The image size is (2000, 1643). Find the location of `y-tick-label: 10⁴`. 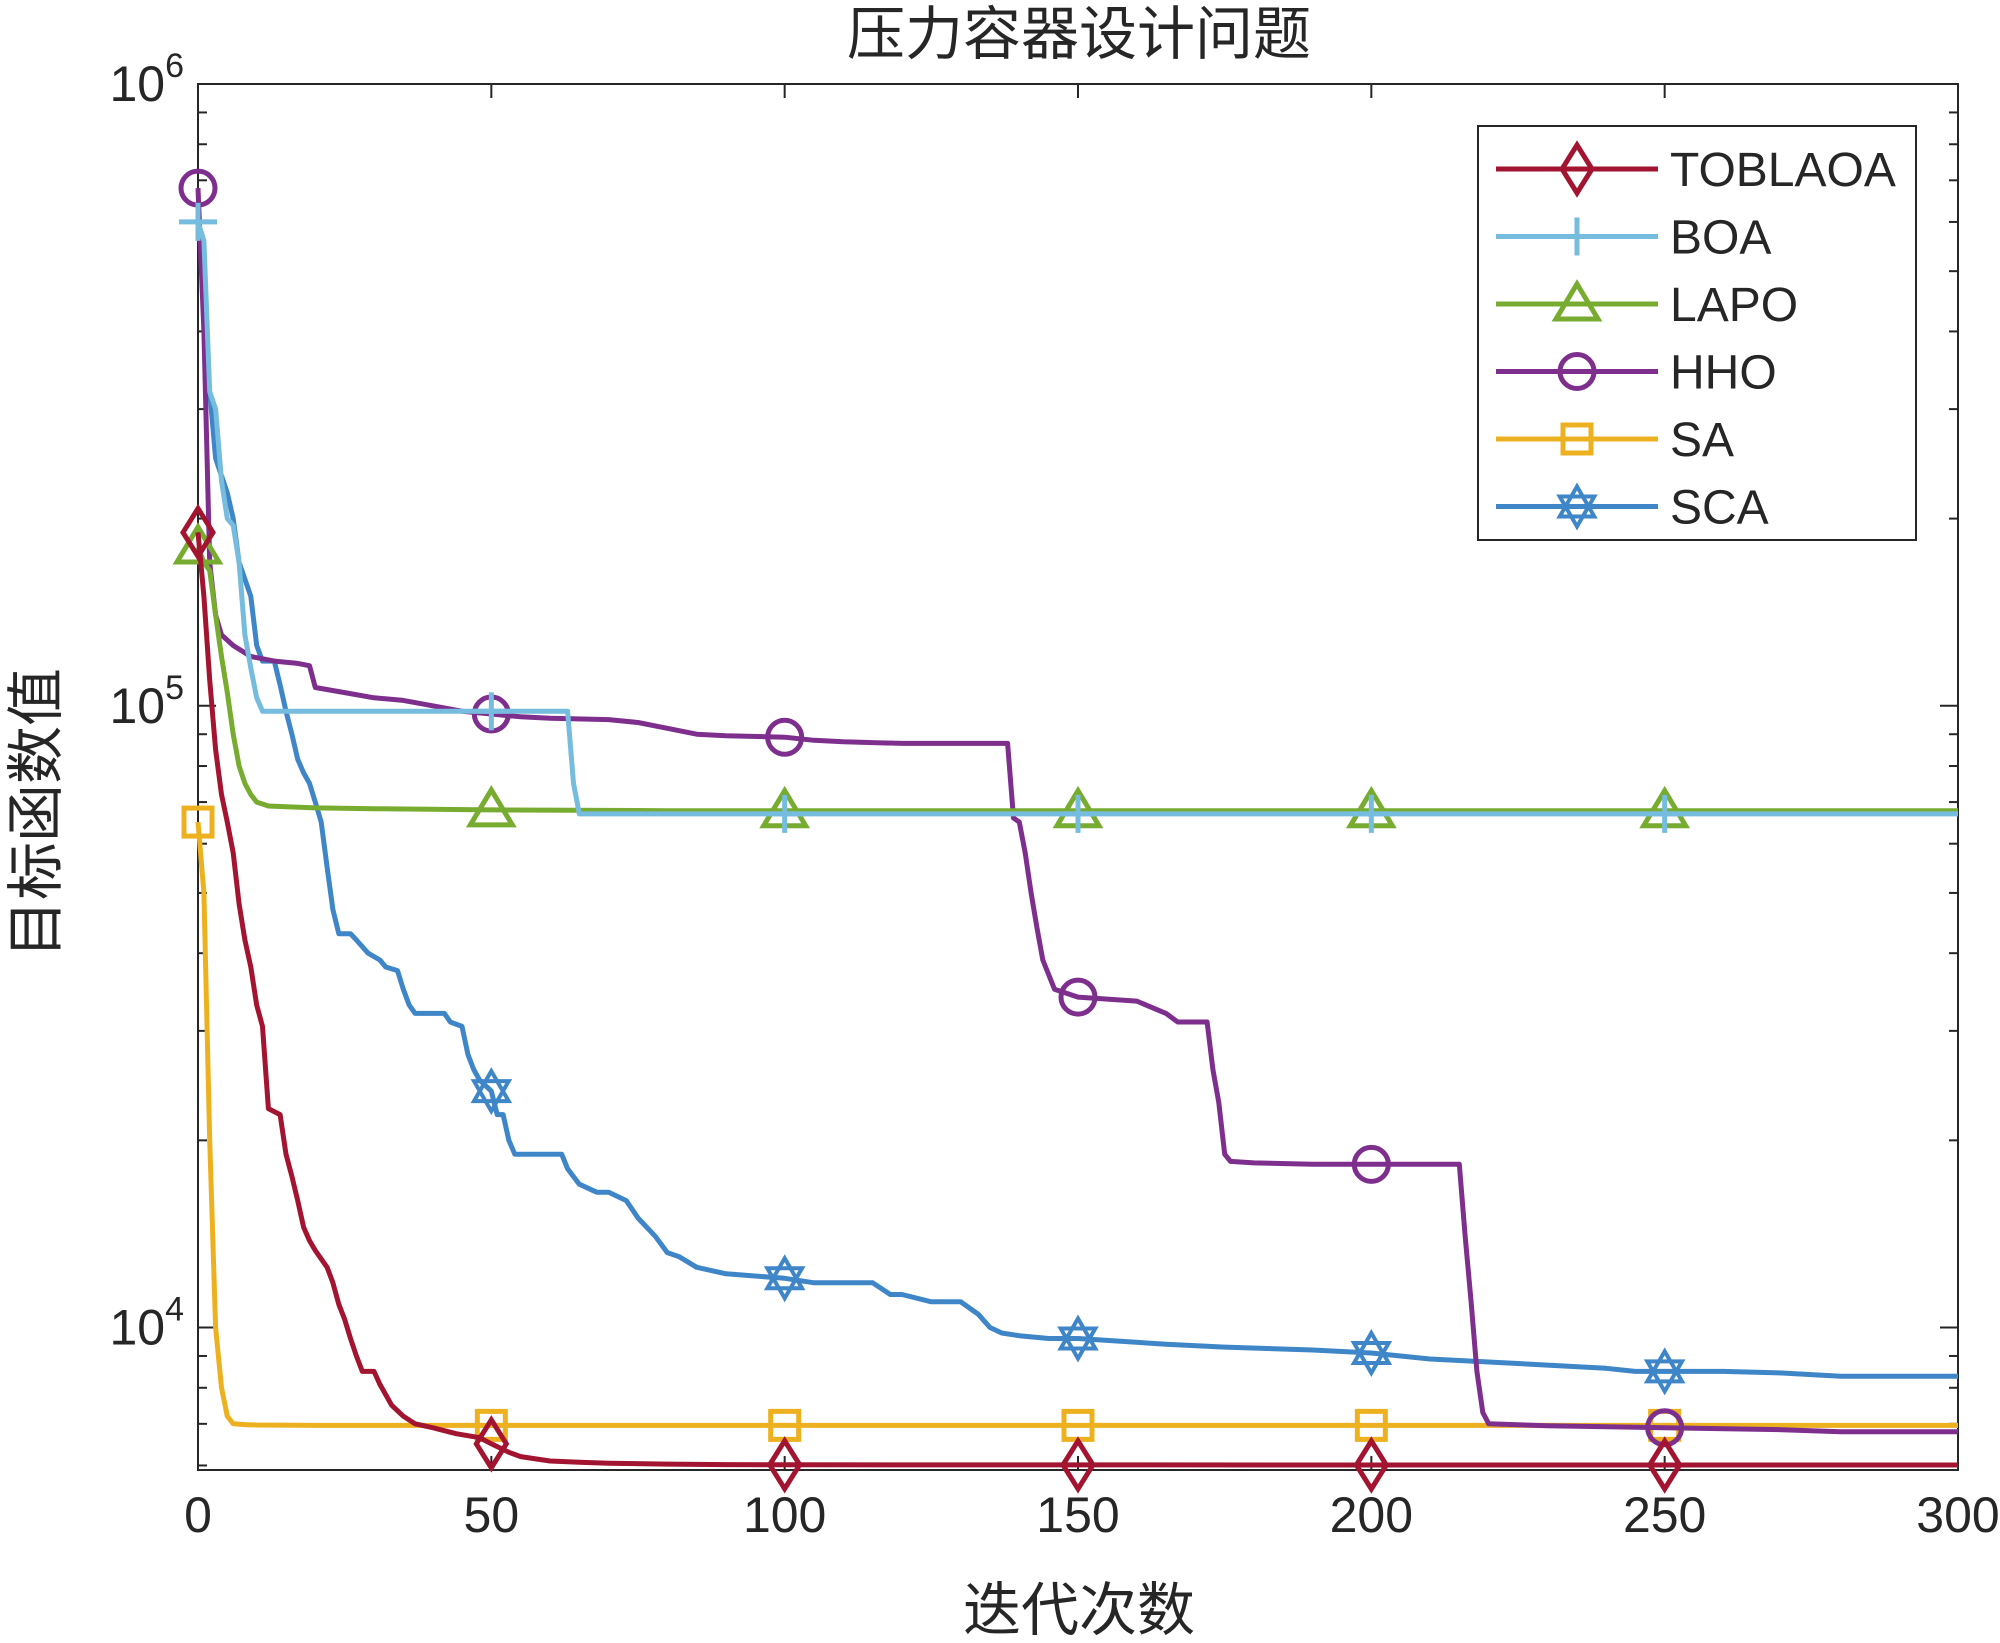

y-tick-label: 10⁴ is located at coordinates (146, 1323).